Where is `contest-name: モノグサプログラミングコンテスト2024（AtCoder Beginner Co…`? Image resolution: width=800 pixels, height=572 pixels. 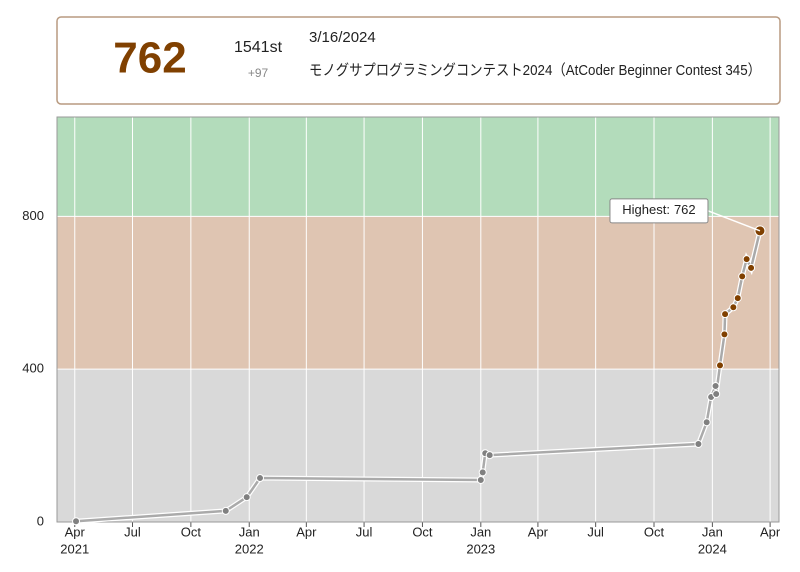
contest-name: モノグサプログラミングコンテスト2024（AtCoder Beginner Co… is located at coordinates (535, 70).